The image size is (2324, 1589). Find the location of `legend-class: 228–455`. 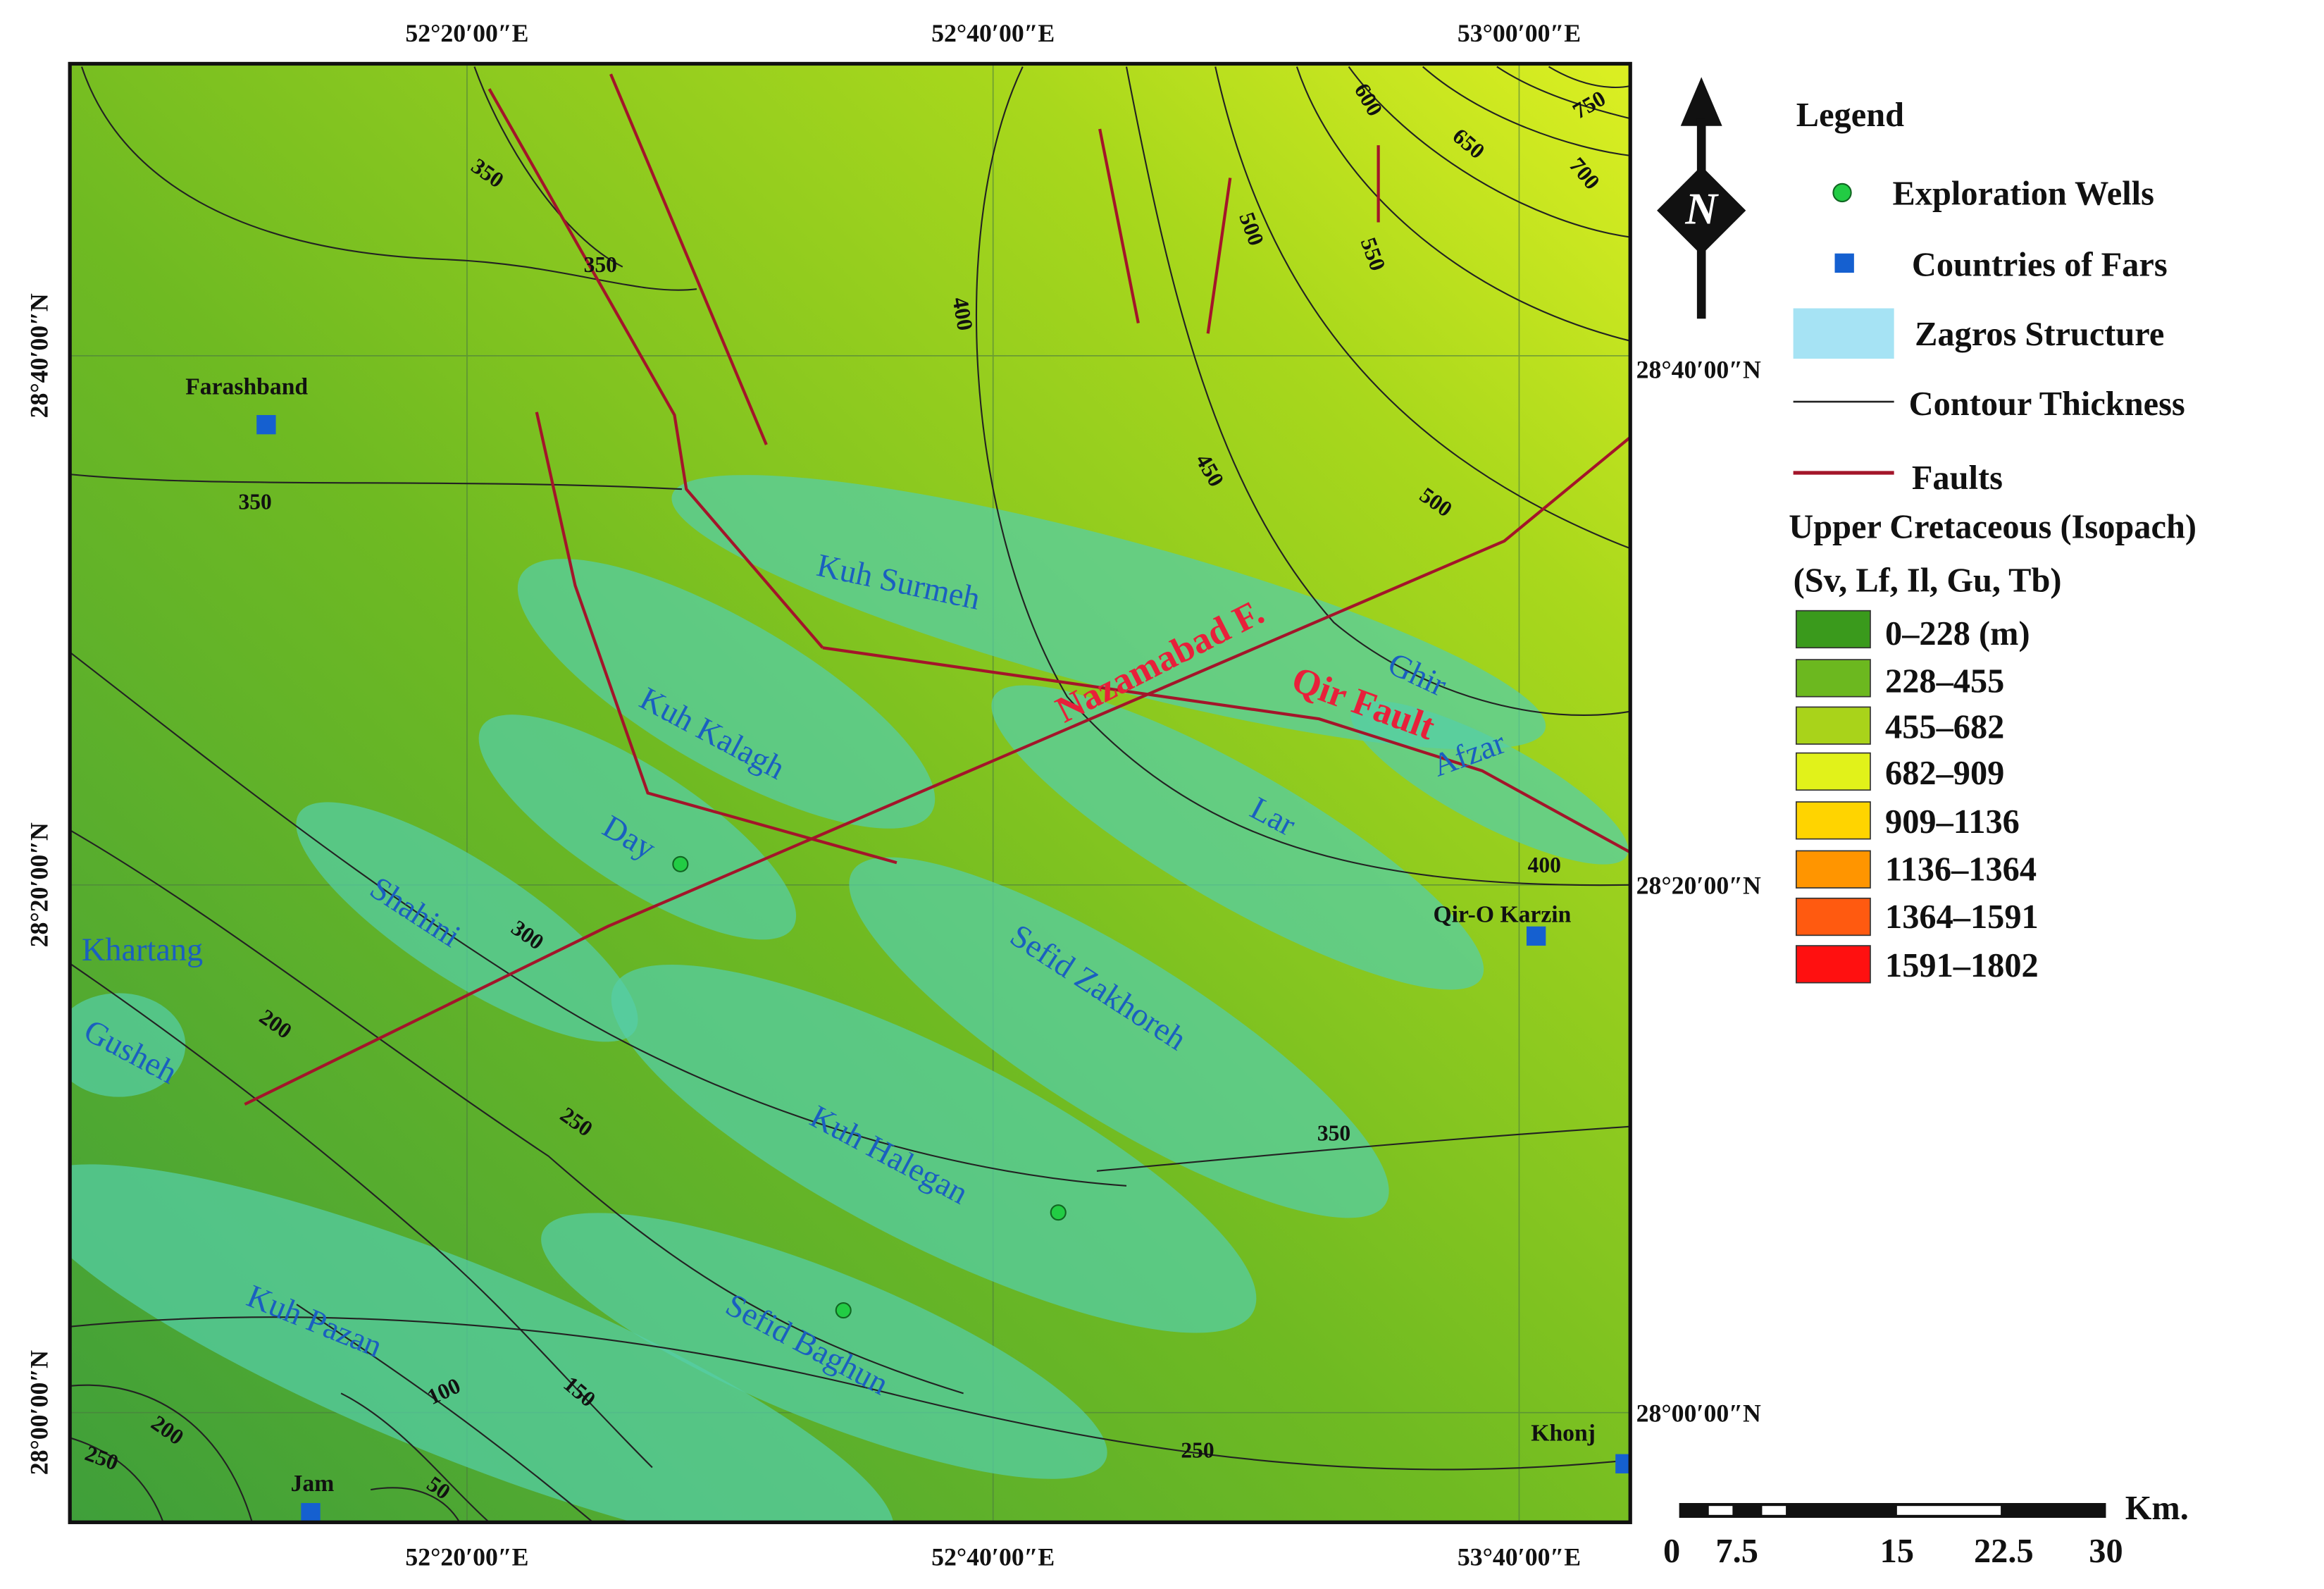

legend-class: 228–455 is located at coordinates (1944, 681).